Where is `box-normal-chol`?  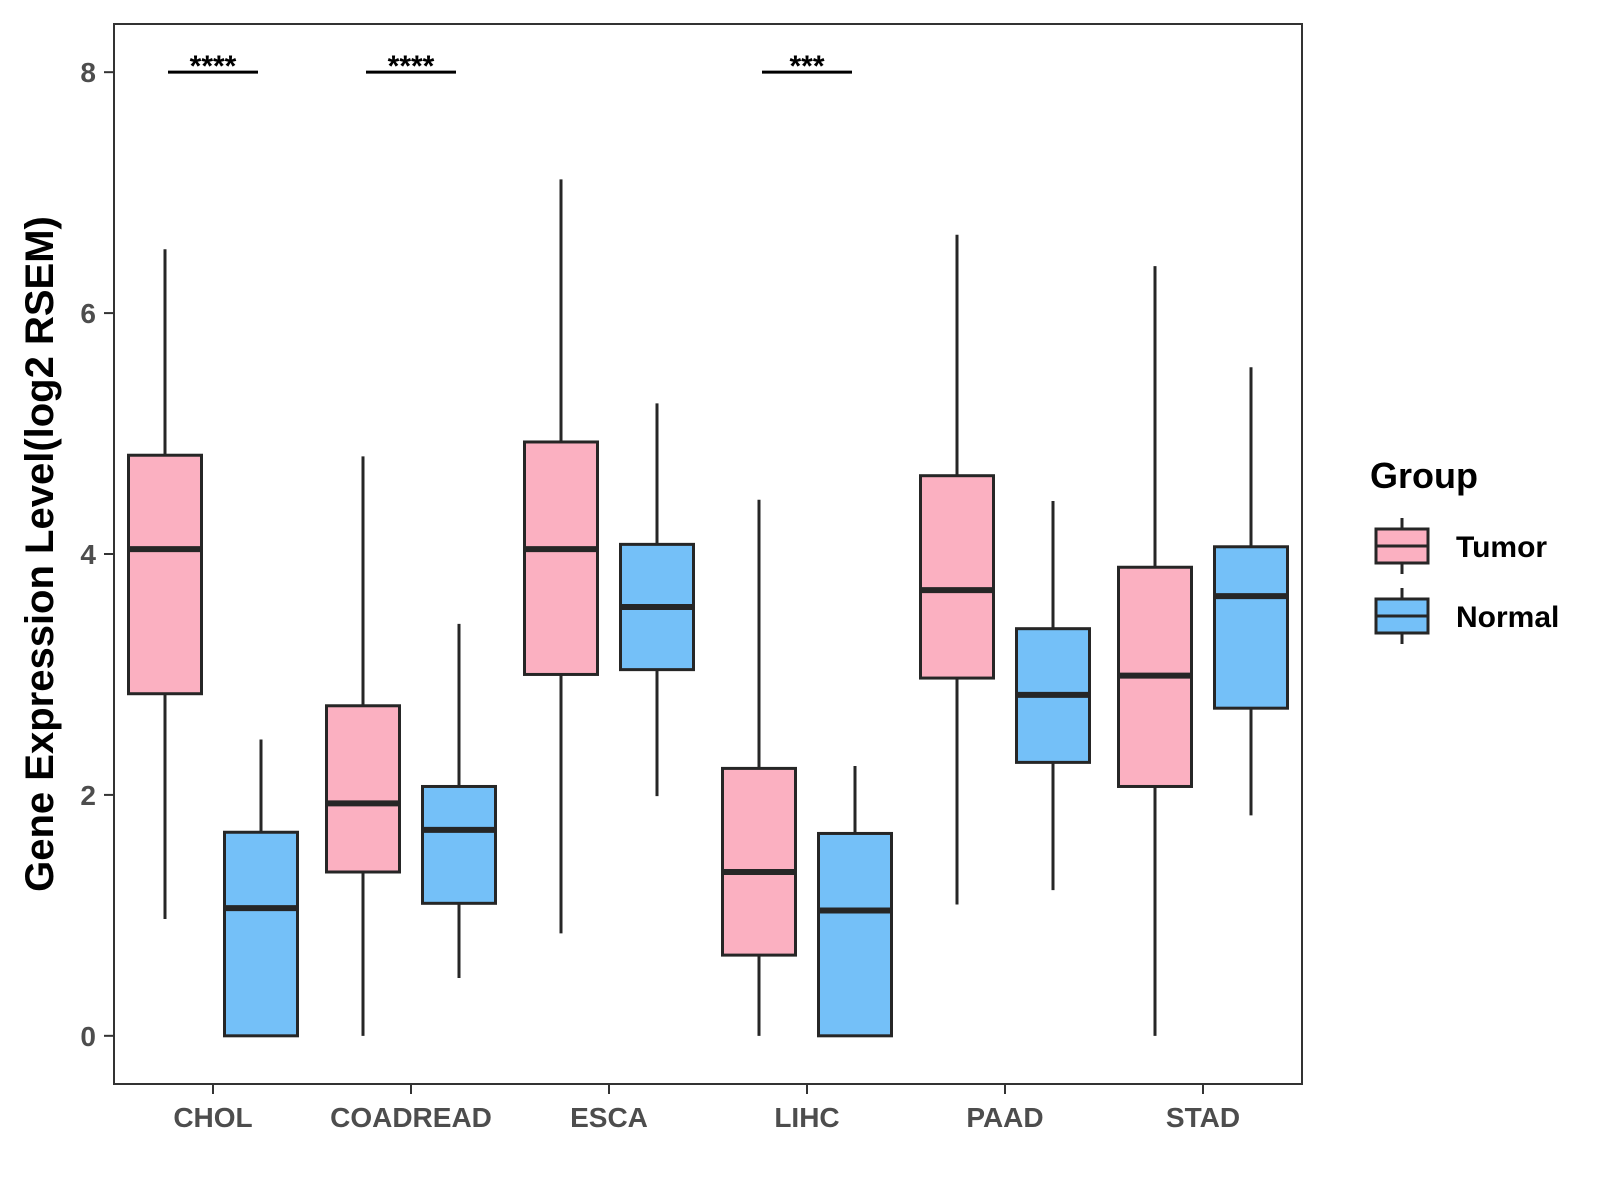 box-normal-chol is located at coordinates (261, 888).